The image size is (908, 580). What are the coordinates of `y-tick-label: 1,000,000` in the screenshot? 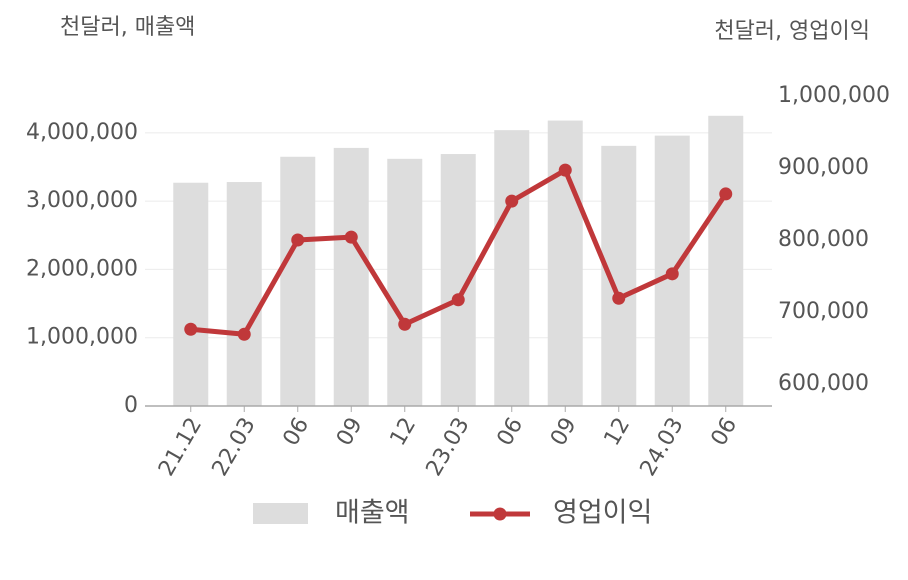 It's located at (82, 337).